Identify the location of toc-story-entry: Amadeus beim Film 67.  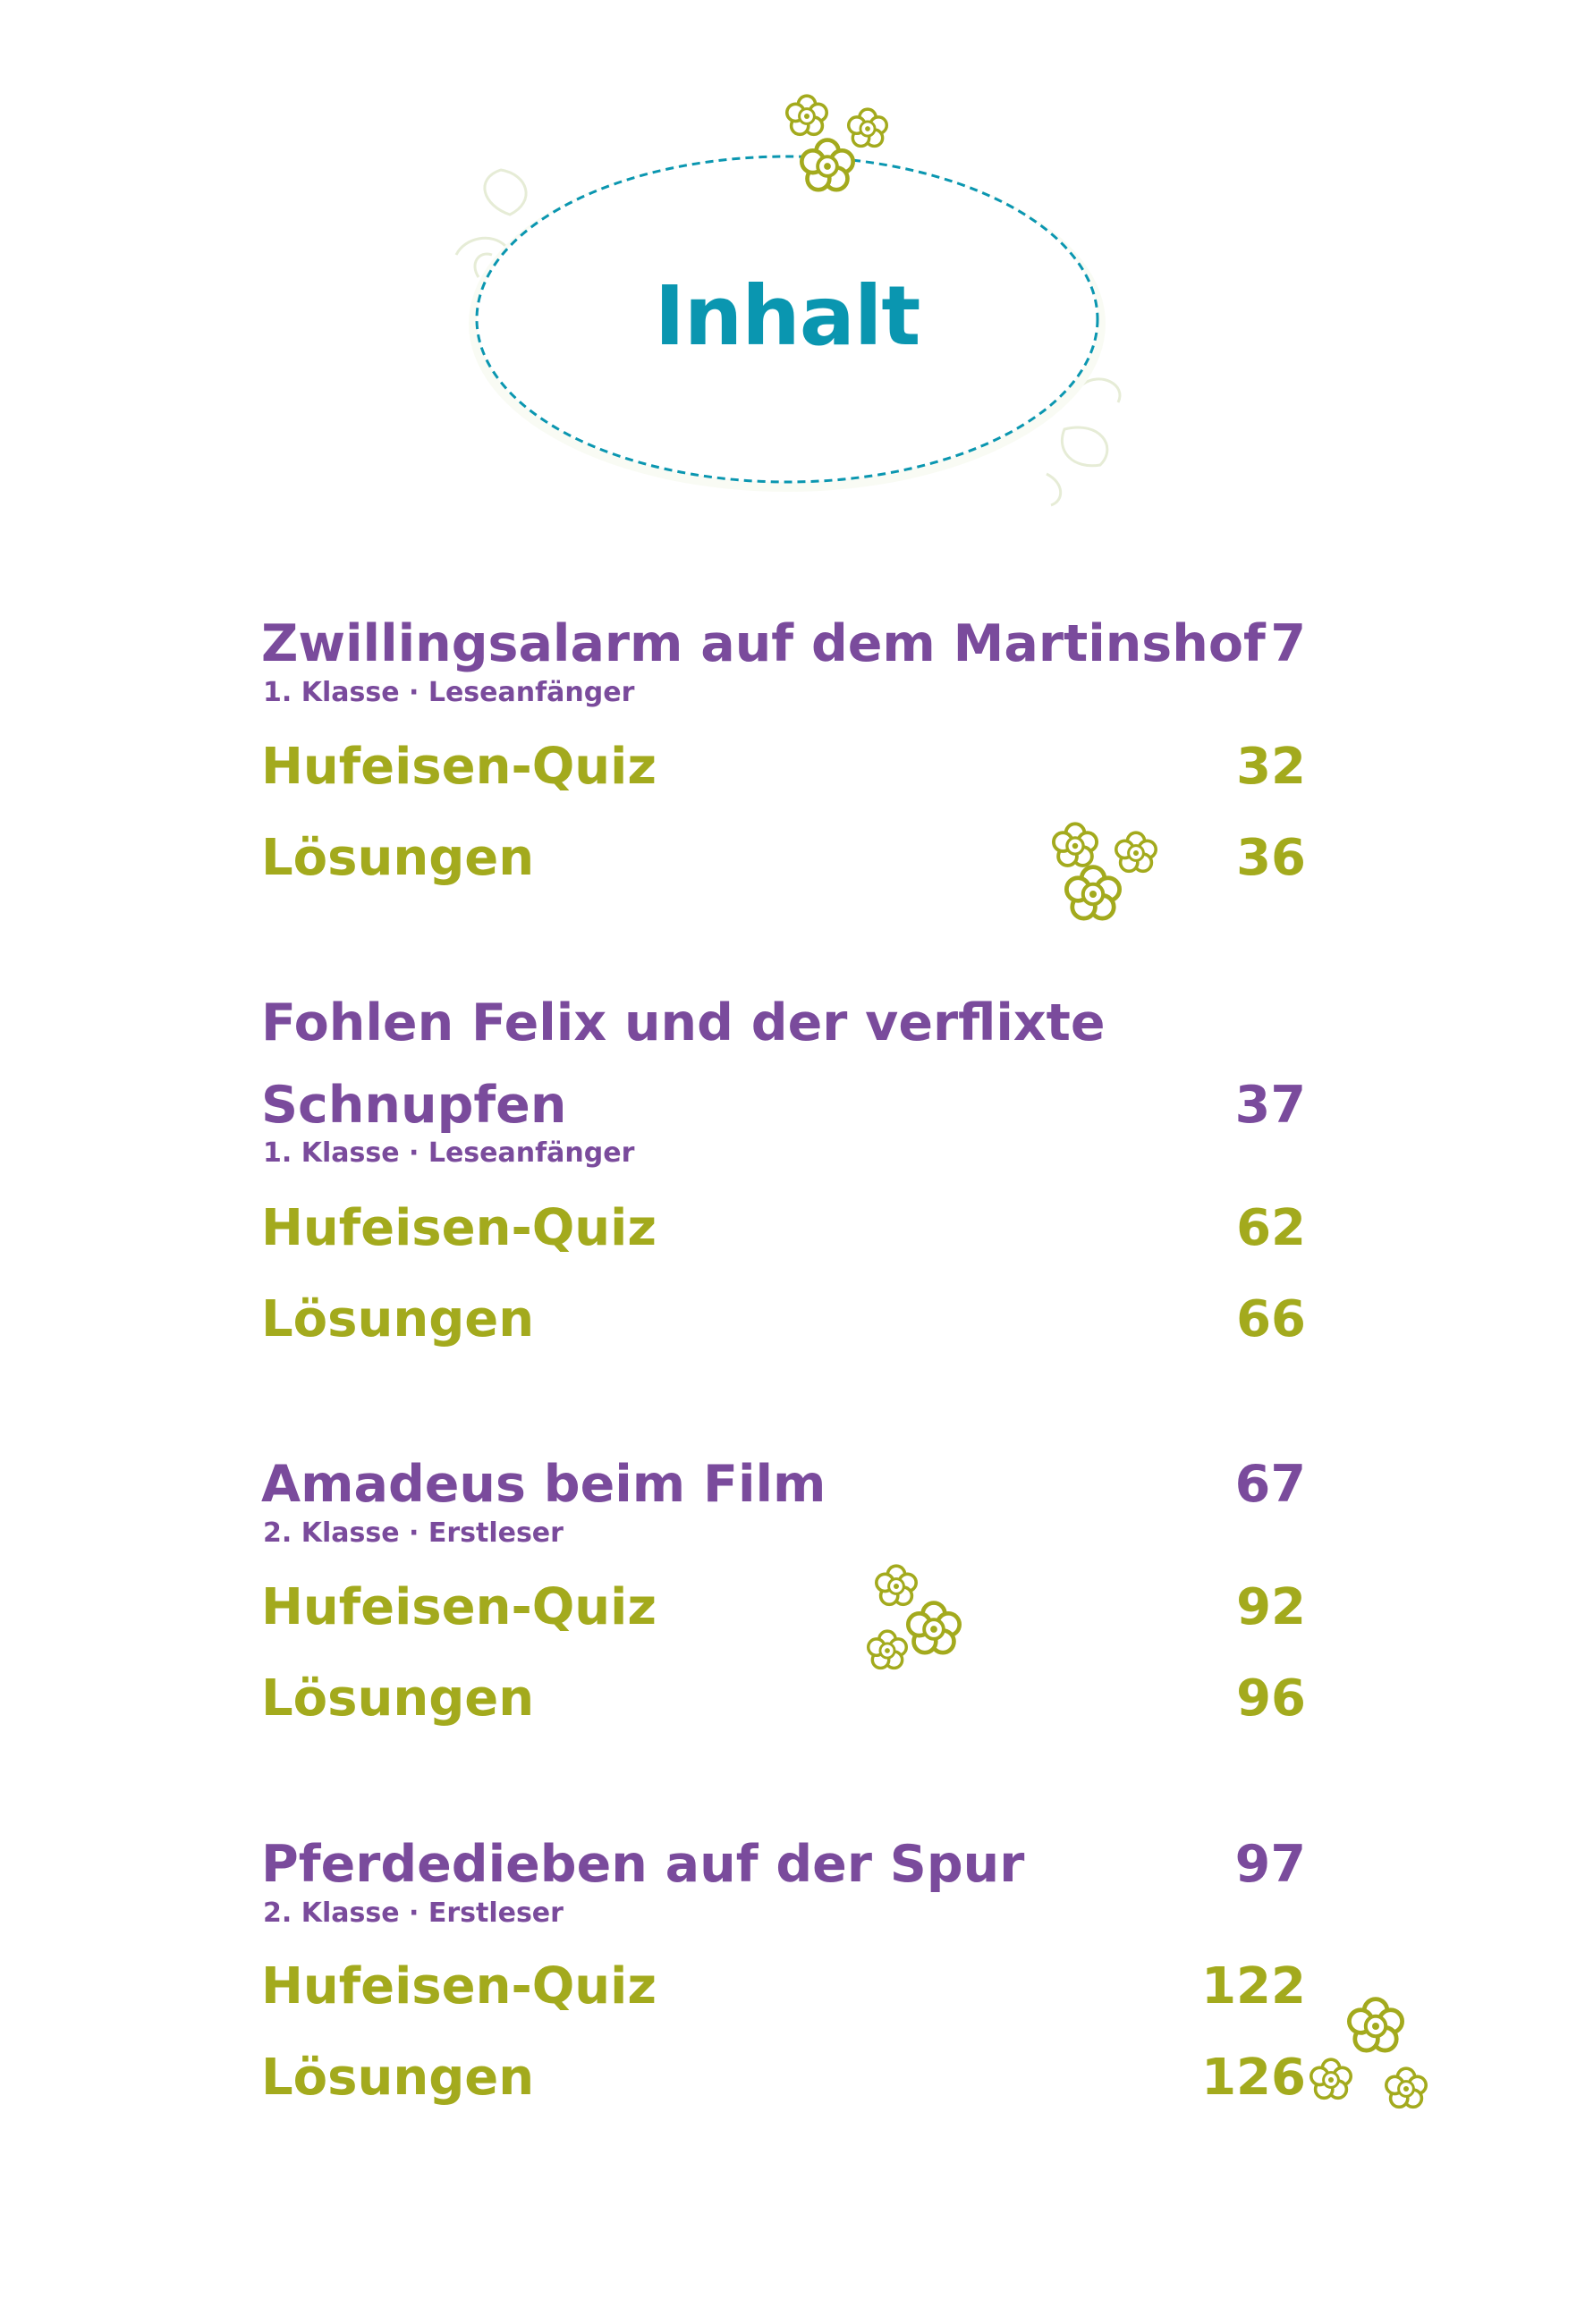
(783, 1484).